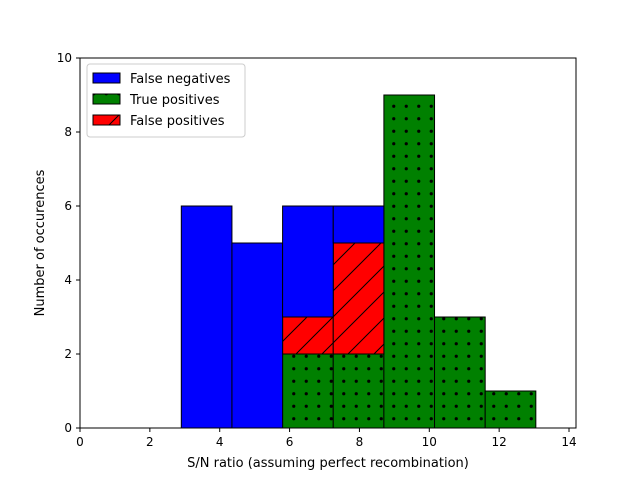  What do you see at coordinates (290, 442) in the screenshot?
I see `x-tick-label: 6` at bounding box center [290, 442].